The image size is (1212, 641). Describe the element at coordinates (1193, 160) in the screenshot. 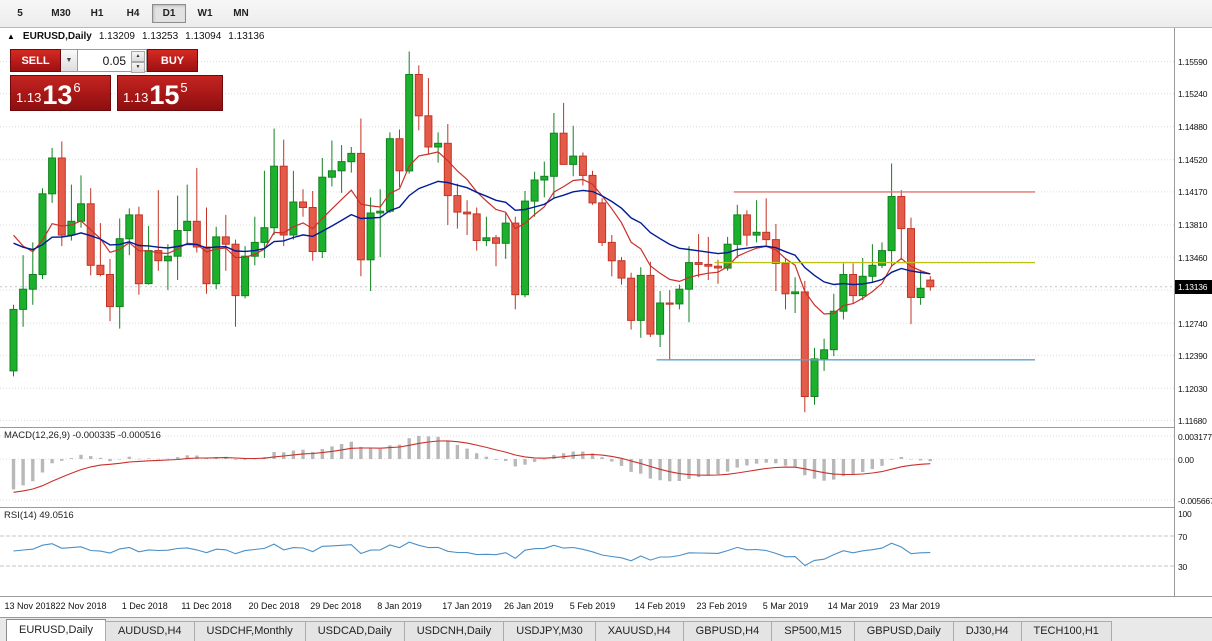

I see `price-scale-label: 1.14520` at that location.